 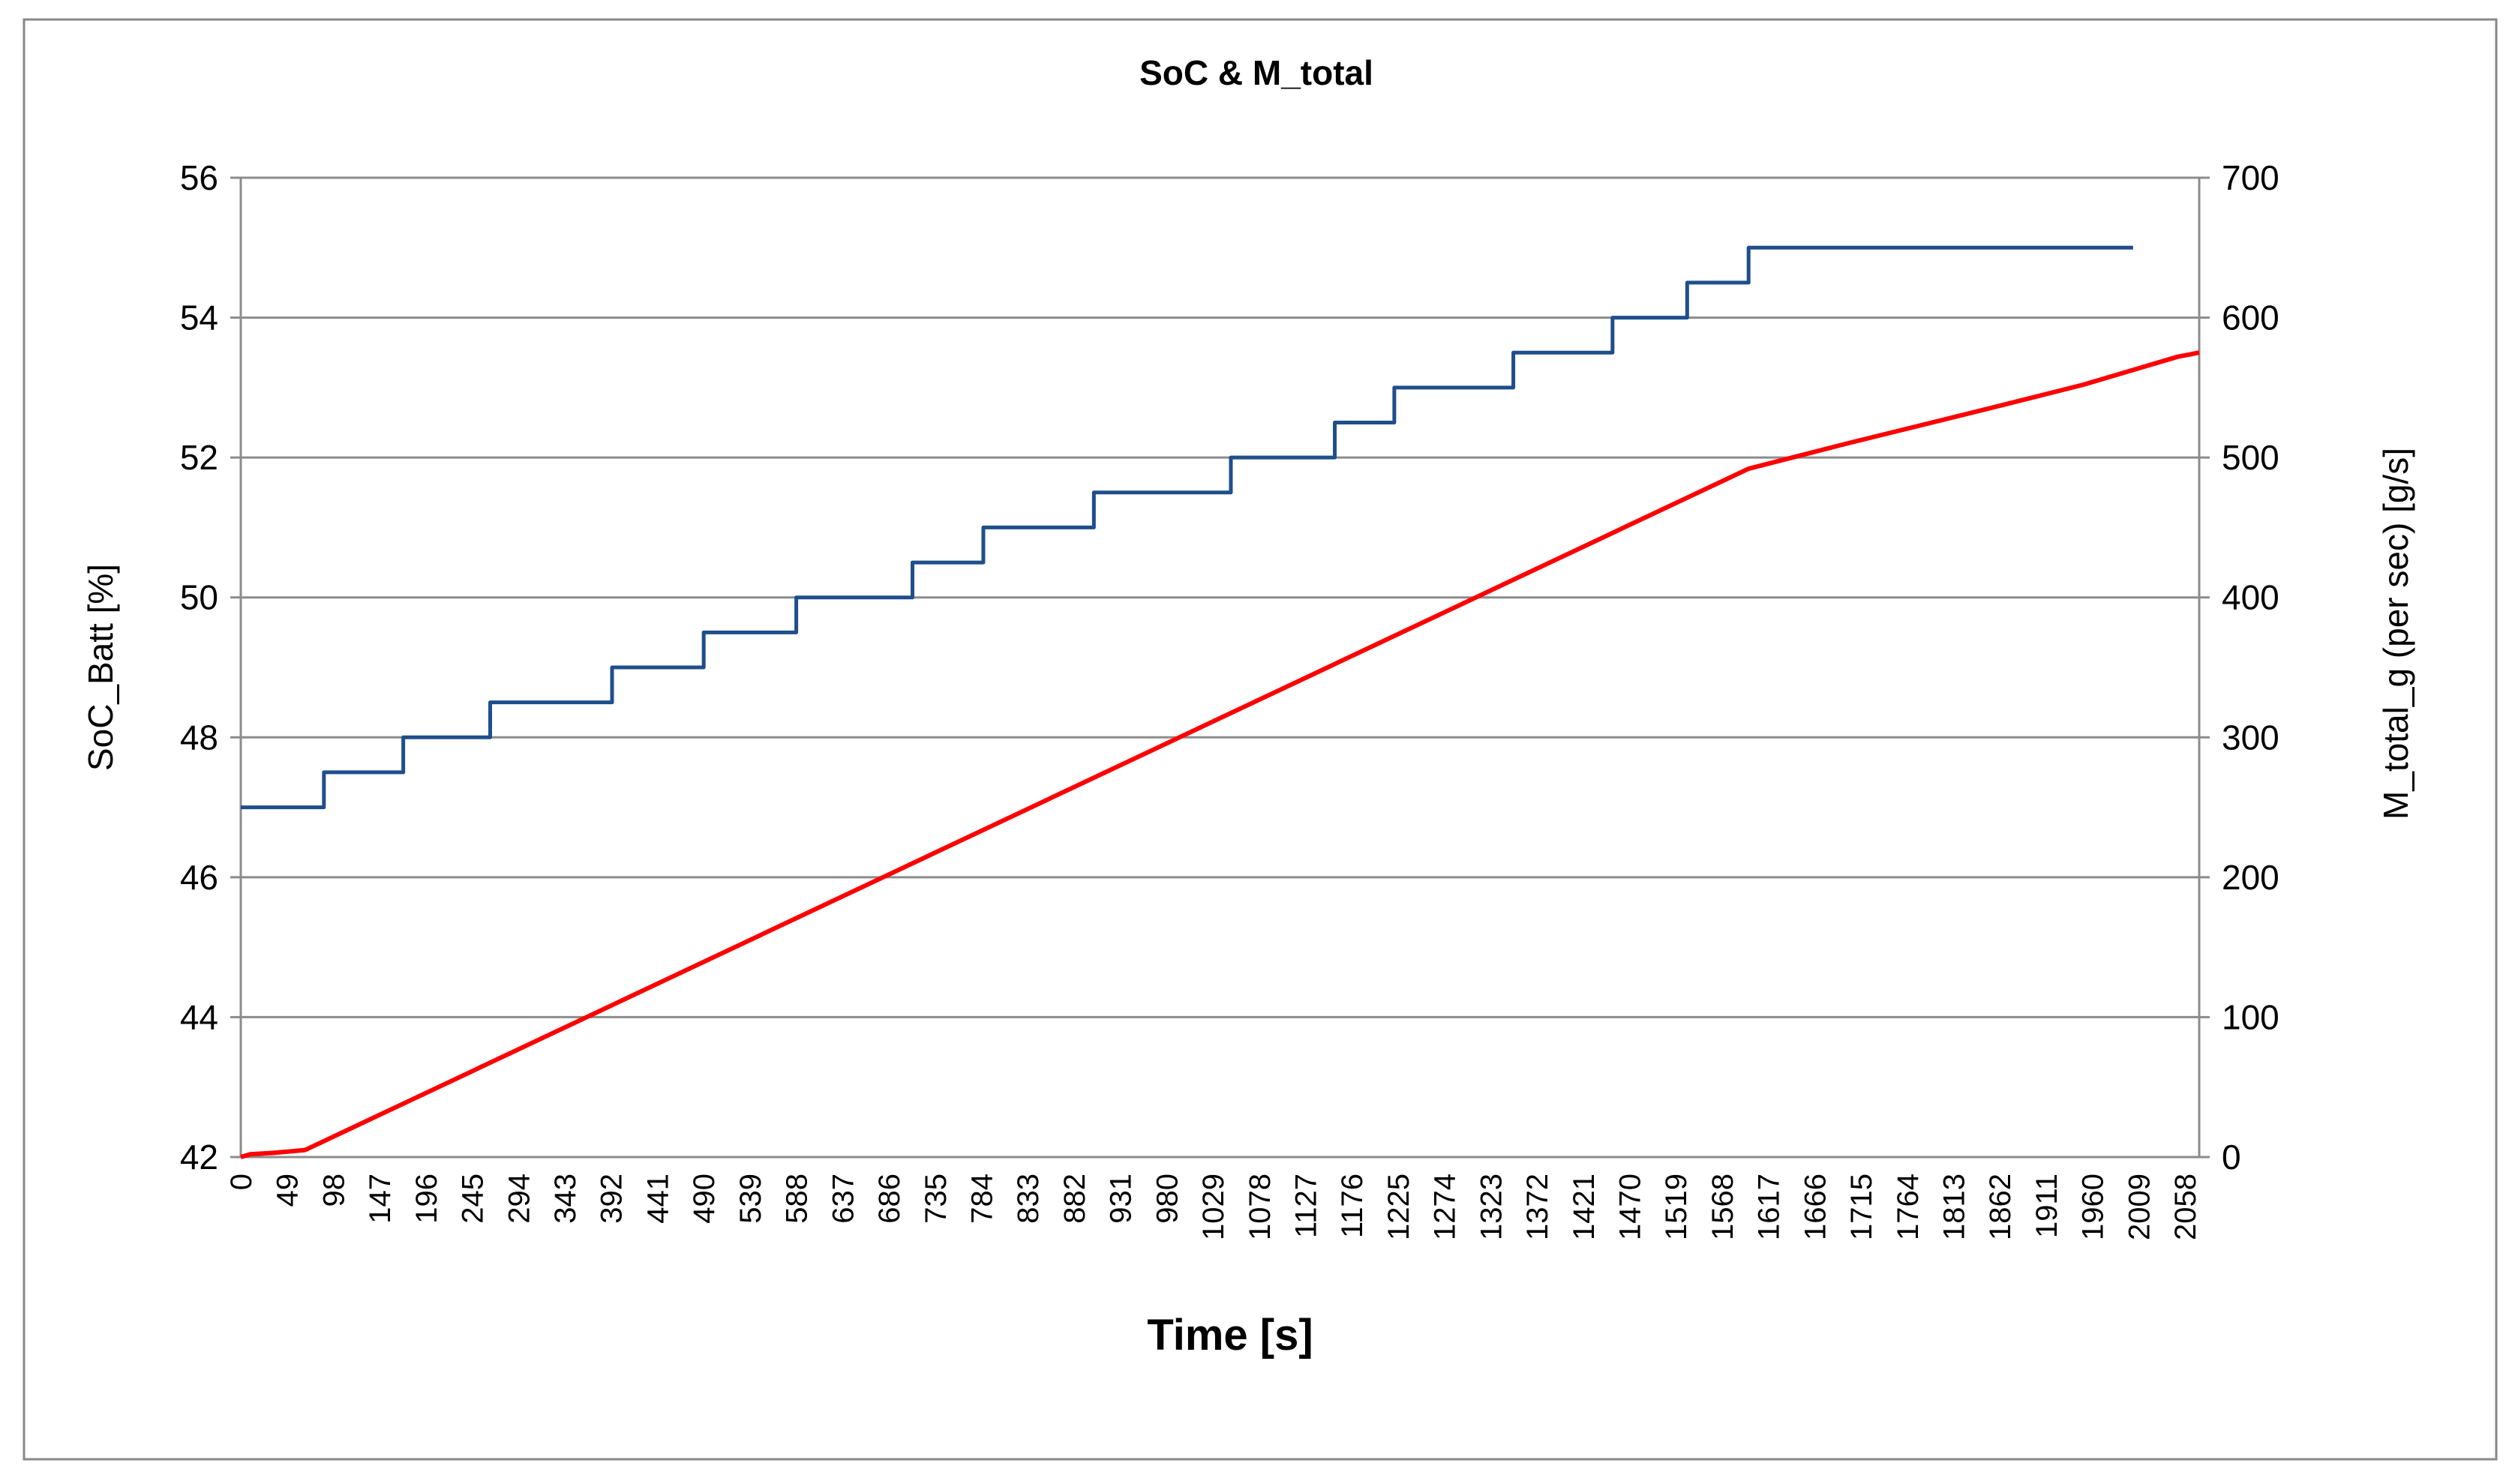 I want to click on x-tick-label: 1225, so click(x=1398, y=1207).